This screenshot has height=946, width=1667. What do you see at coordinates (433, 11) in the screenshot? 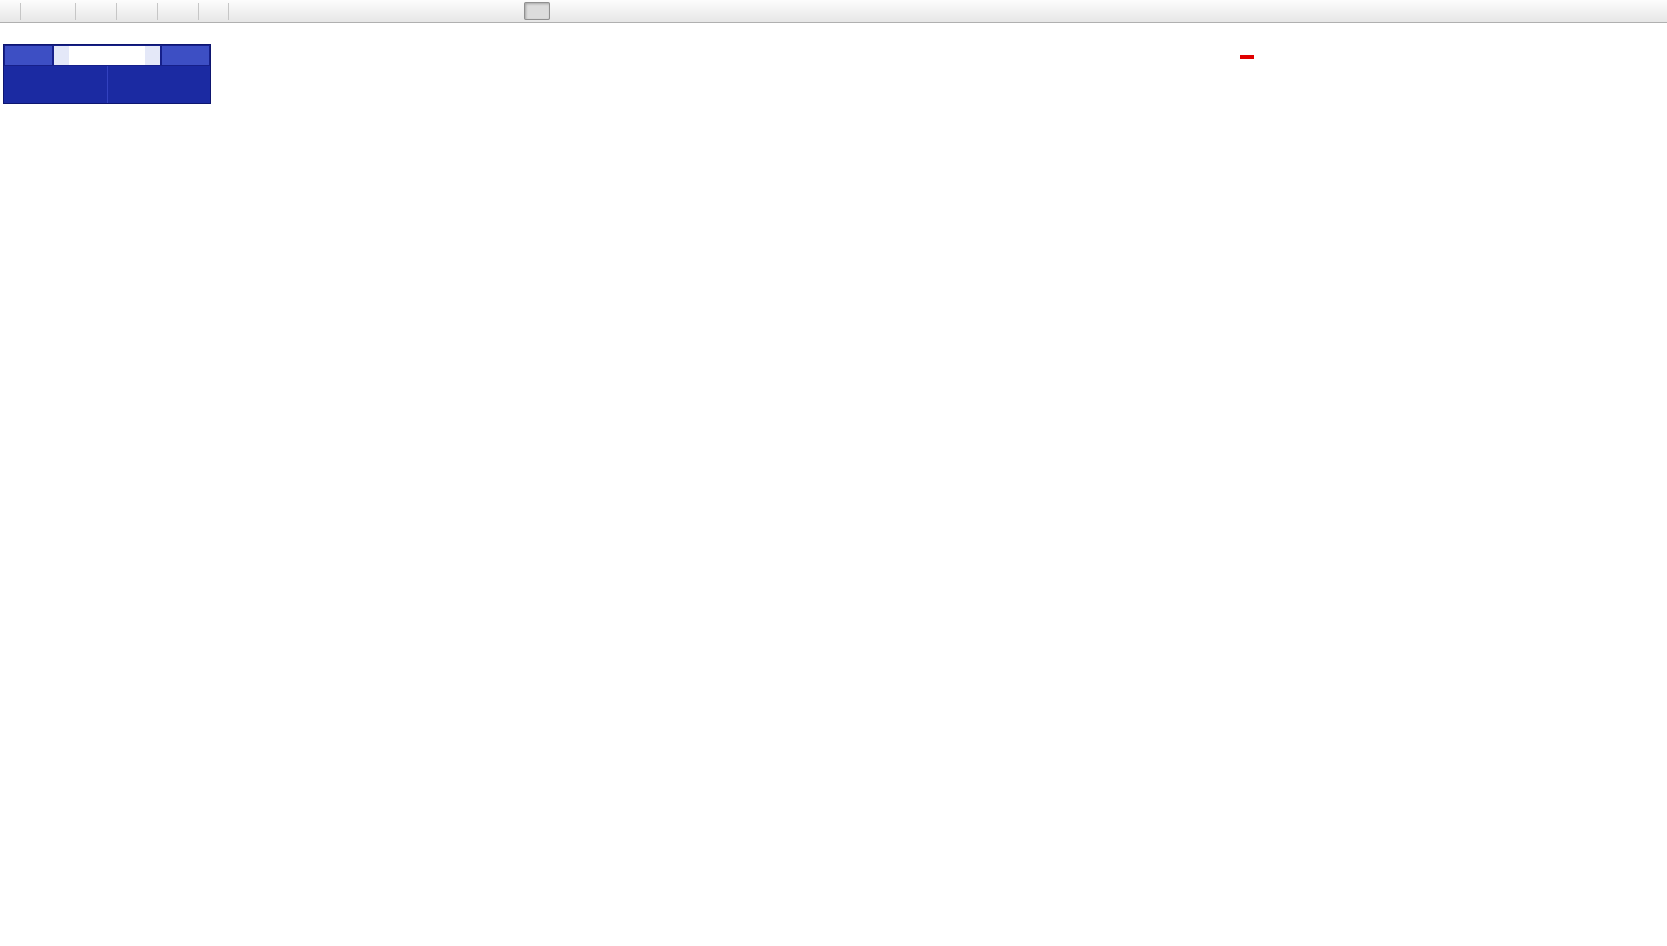
I see `timeframe-m15-button` at bounding box center [433, 11].